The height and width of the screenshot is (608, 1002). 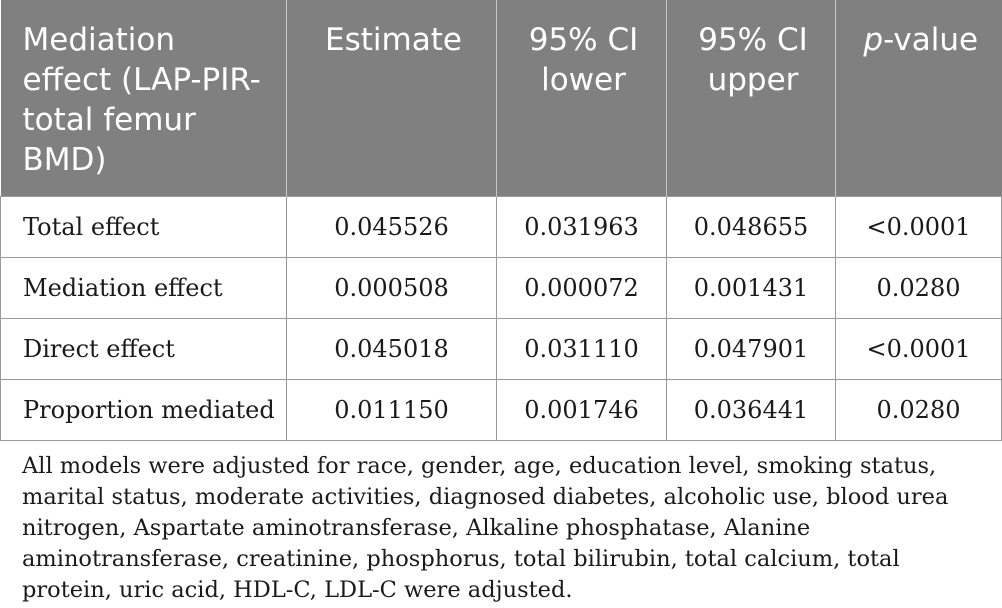 I want to click on cell-estimate: 0.000508, so click(x=391, y=287).